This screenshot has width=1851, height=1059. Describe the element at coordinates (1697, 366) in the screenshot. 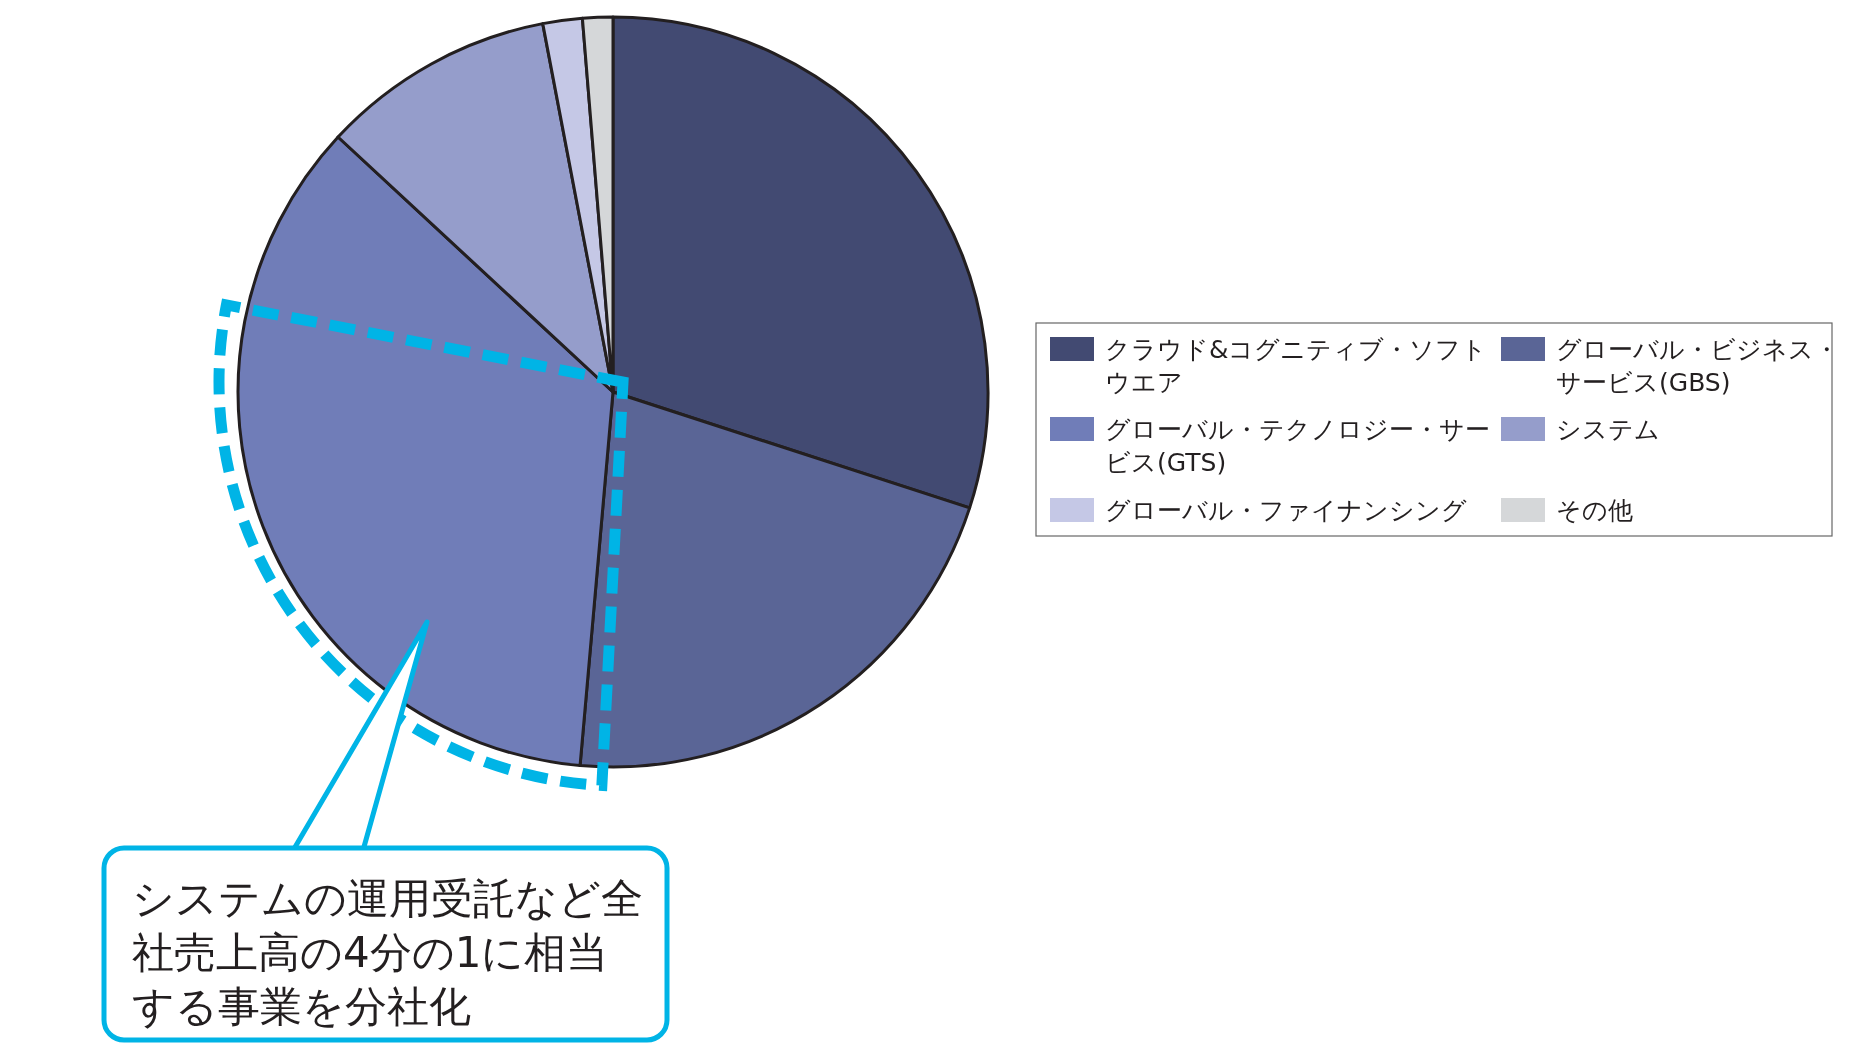

I see `legend-label: グローバル・ビジネス・サービス(GBS)` at that location.